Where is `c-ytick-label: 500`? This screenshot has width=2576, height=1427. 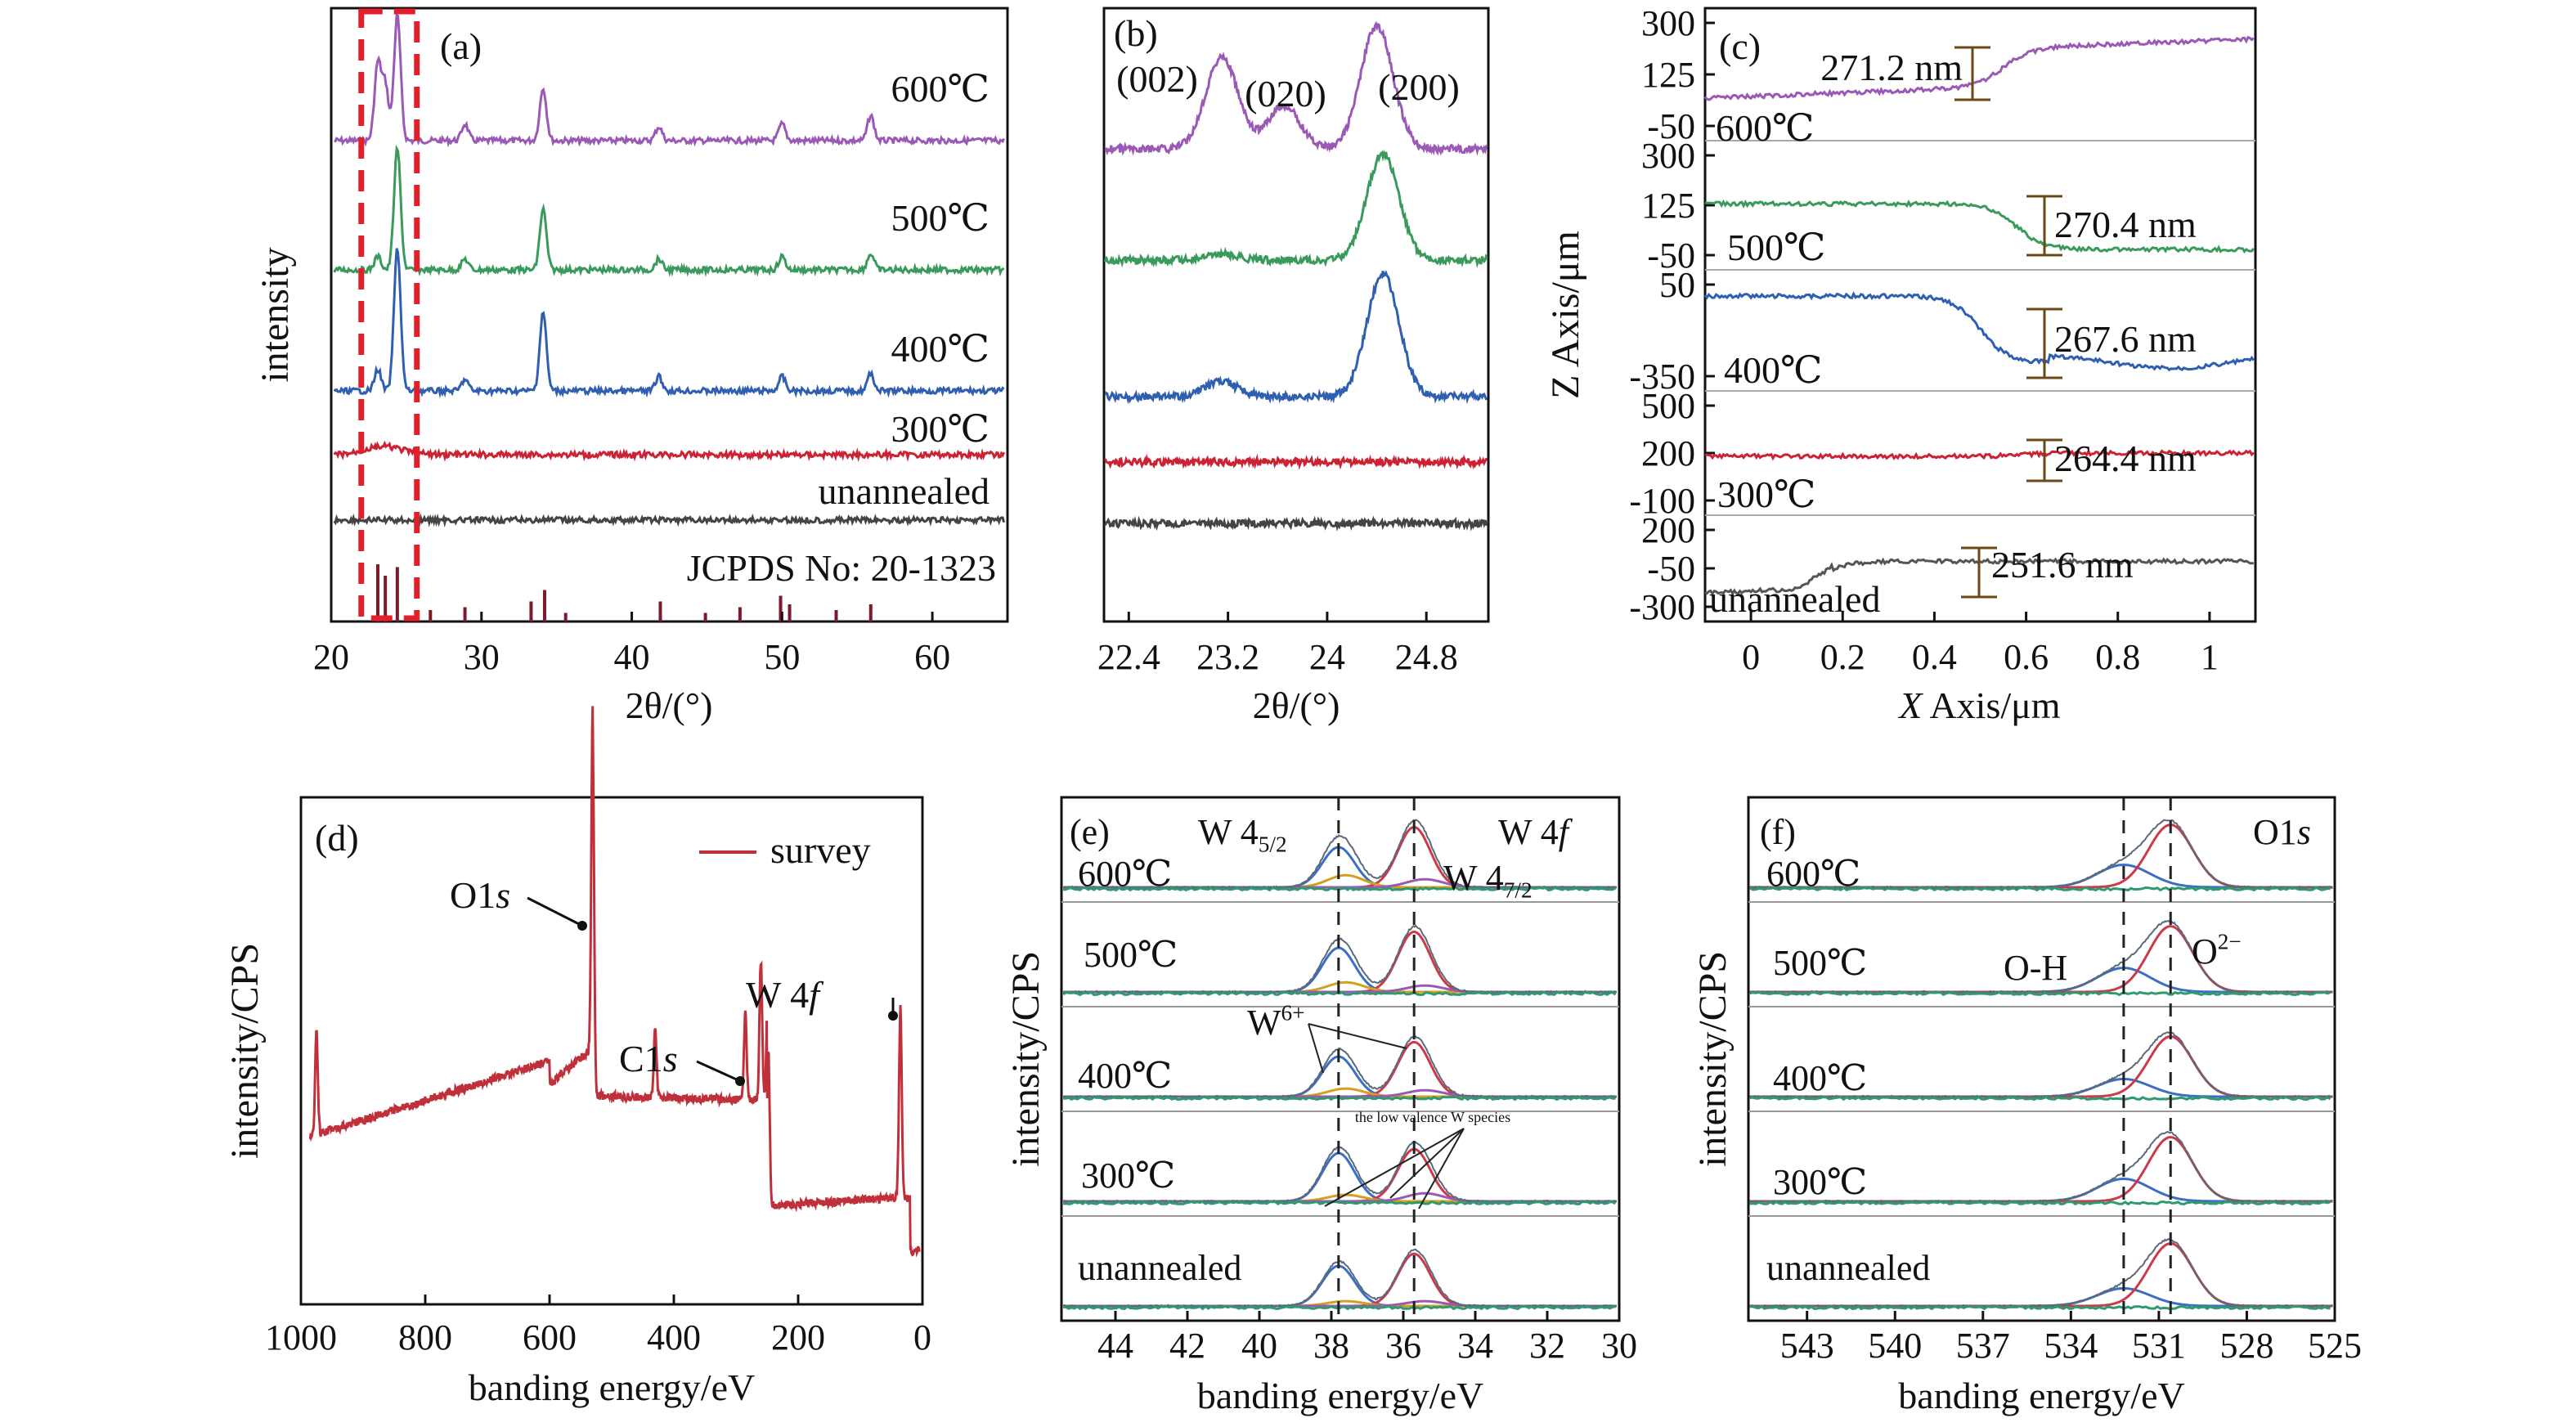 c-ytick-label: 500 is located at coordinates (1668, 406).